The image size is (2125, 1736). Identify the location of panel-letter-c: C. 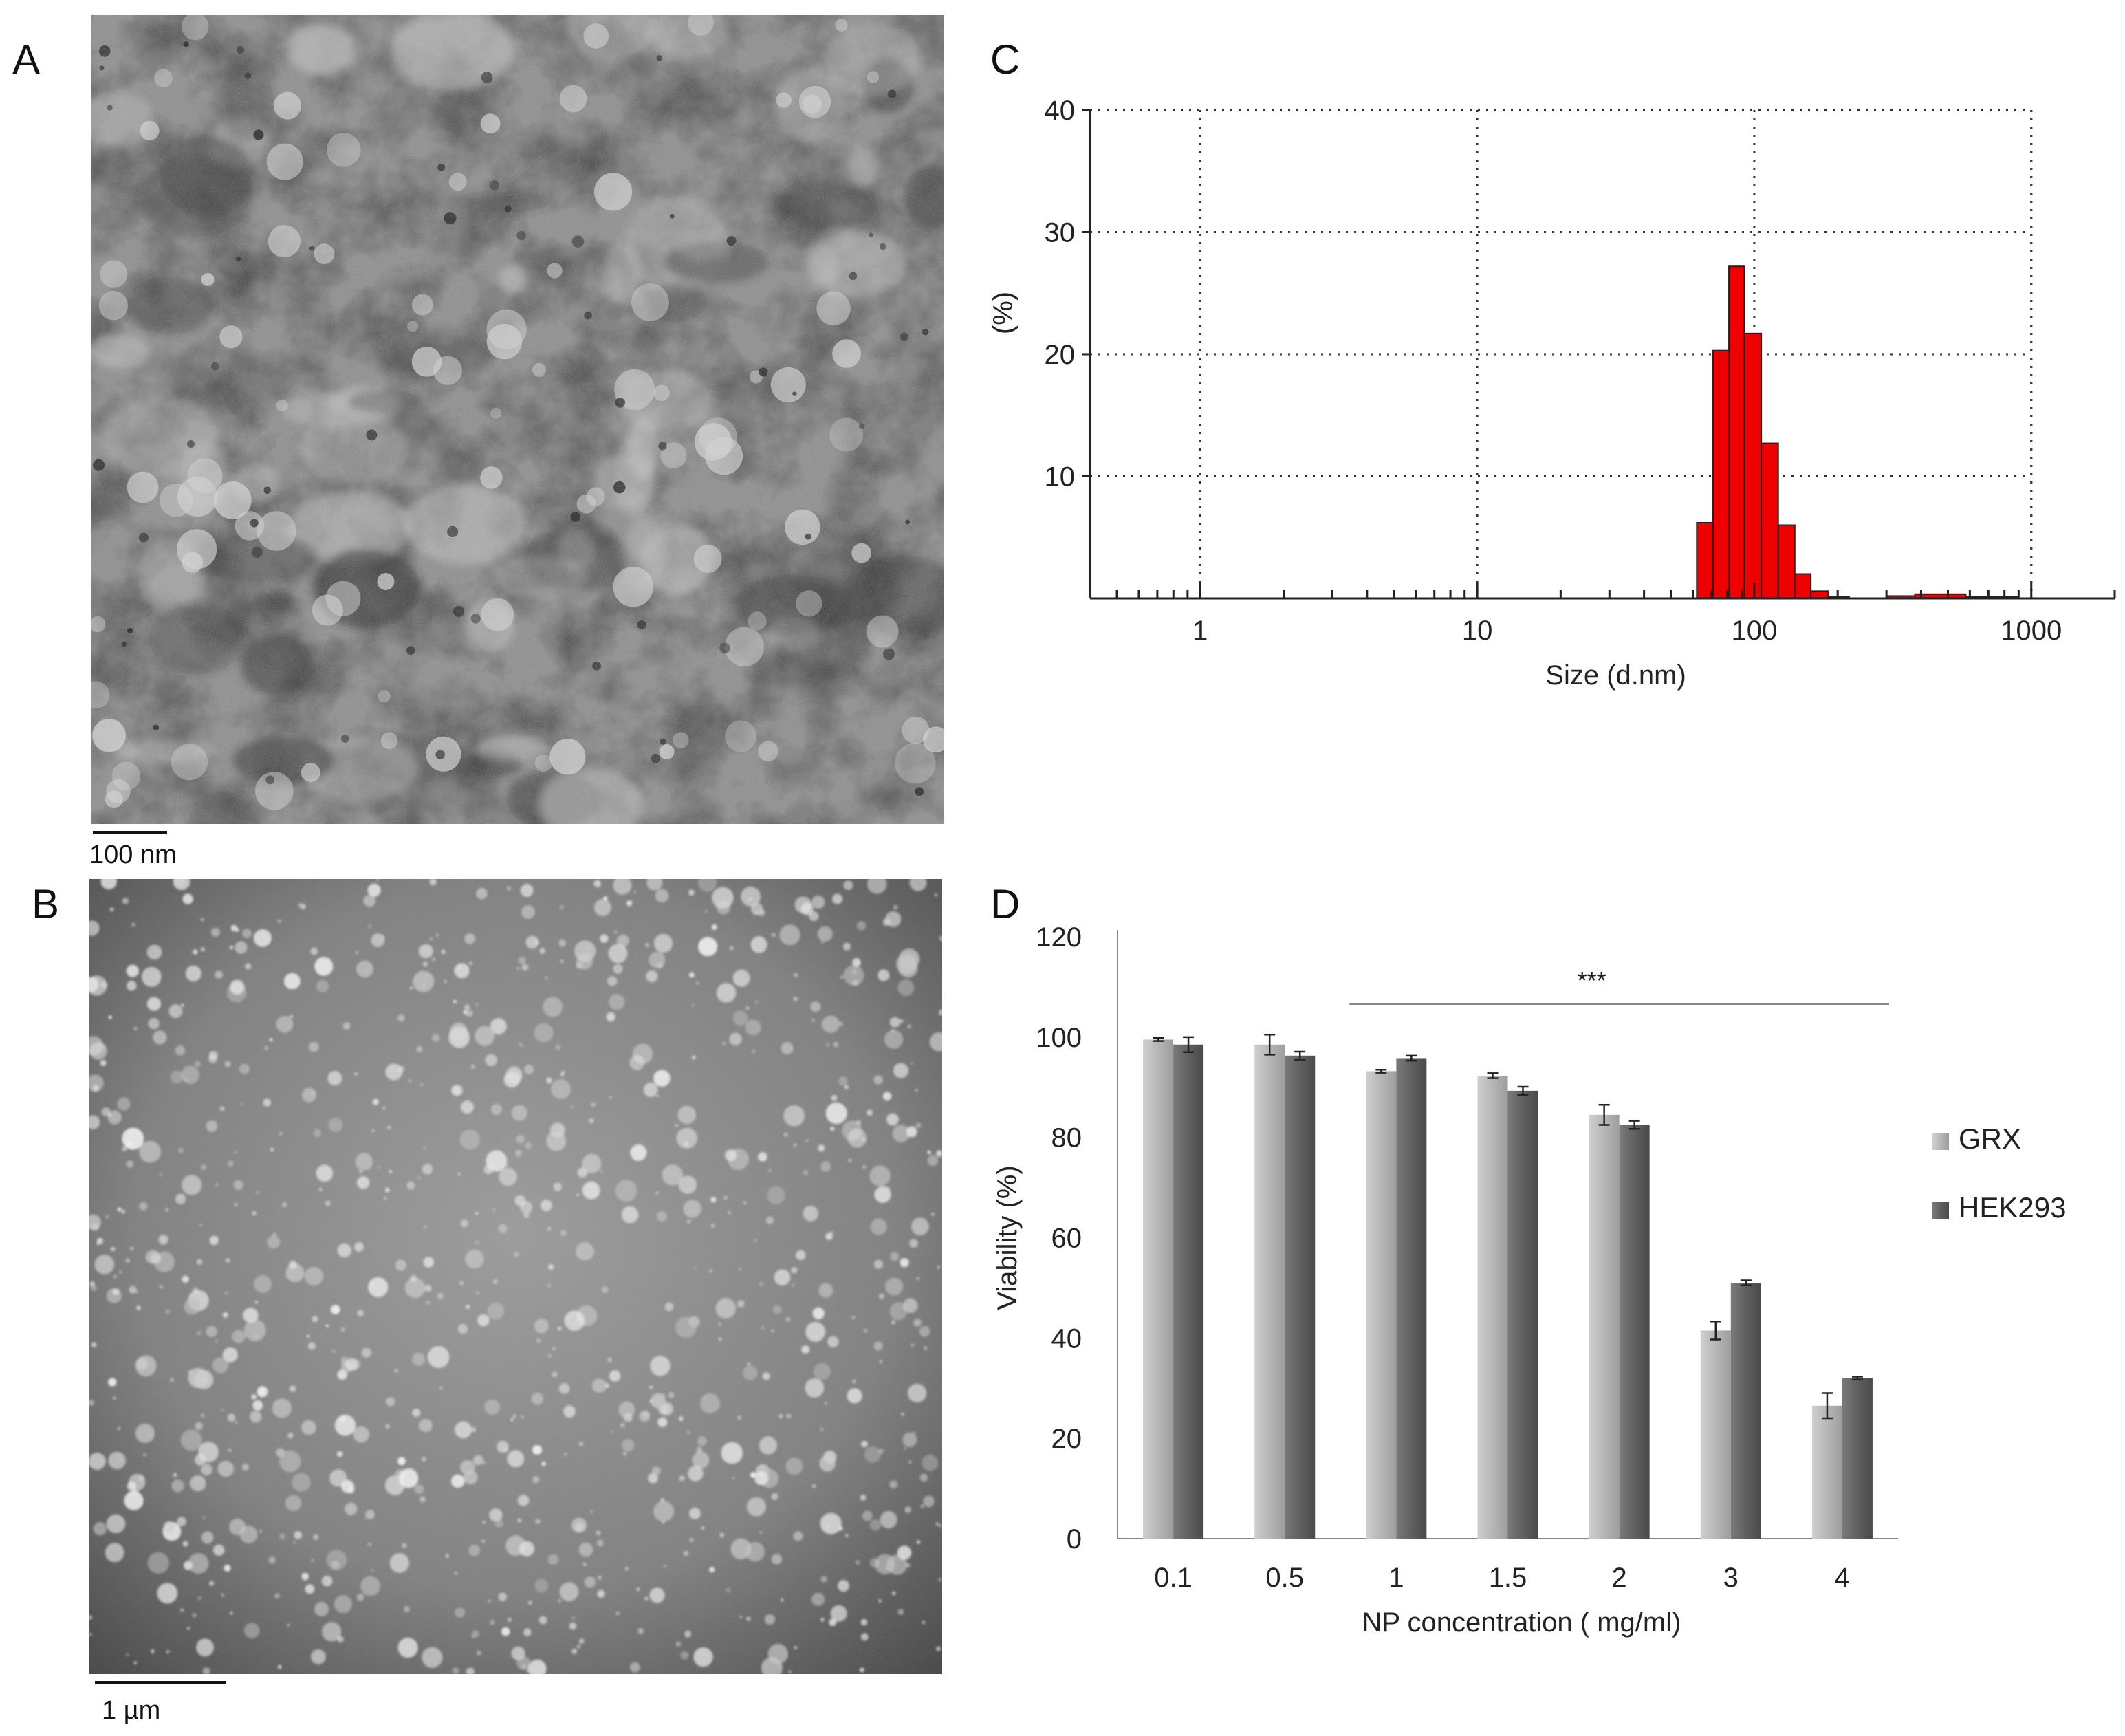
(1005, 59).